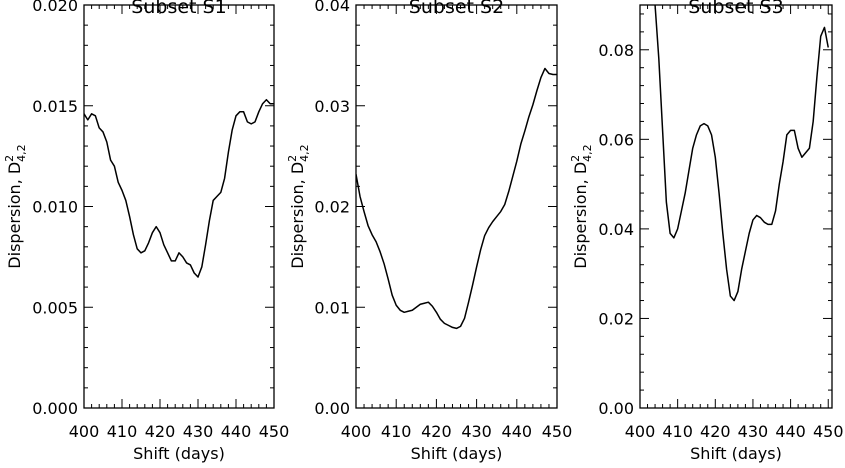  Describe the element at coordinates (616, 139) in the screenshot. I see `y-tick-label: 0.06` at that location.